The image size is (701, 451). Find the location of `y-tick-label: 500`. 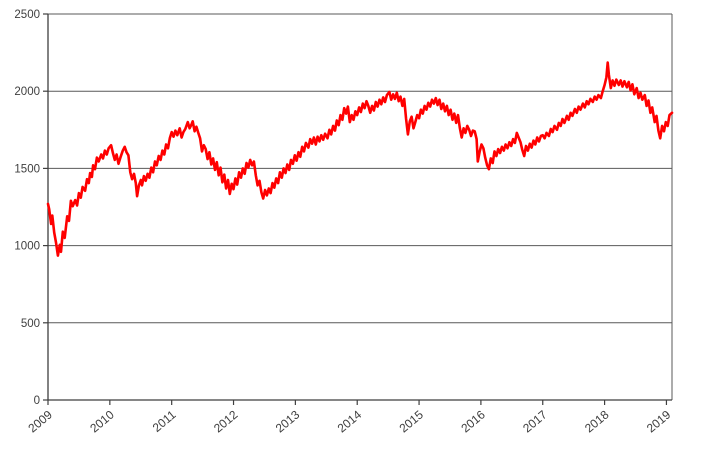

y-tick-label: 500 is located at coordinates (30, 324).